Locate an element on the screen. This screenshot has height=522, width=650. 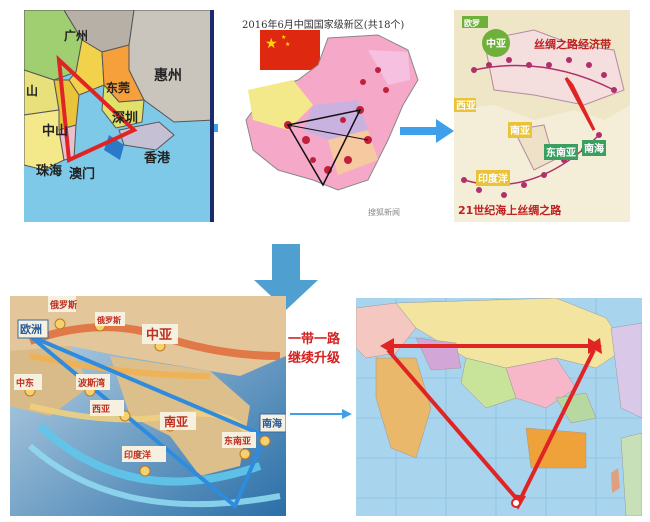
route-label: 南亚 is located at coordinates (176, 421).